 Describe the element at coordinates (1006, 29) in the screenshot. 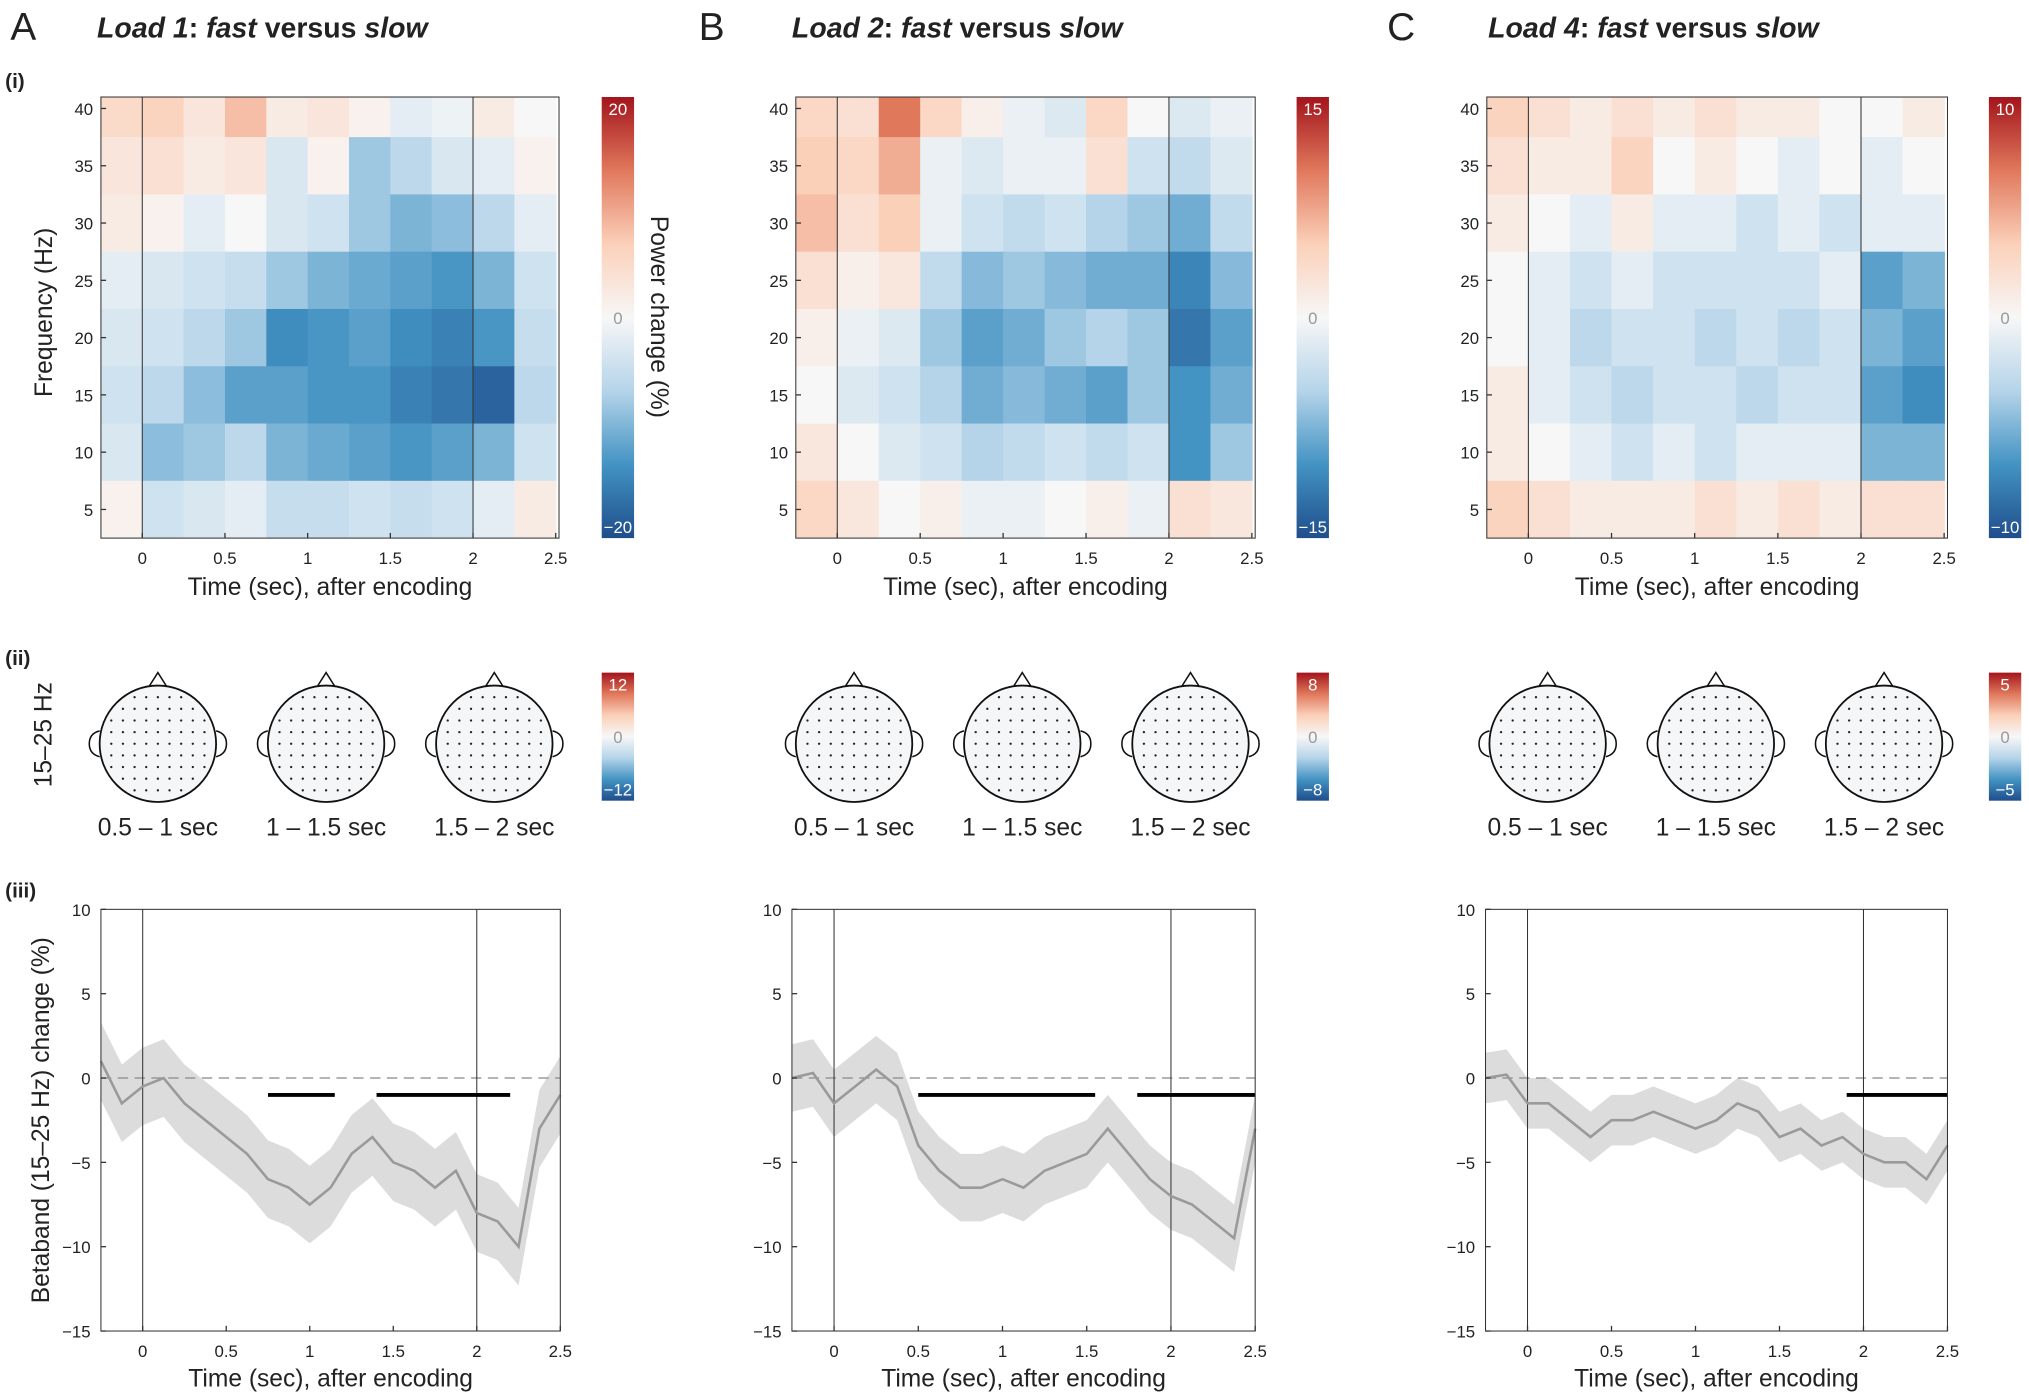

I see `title-part: versus` at that location.